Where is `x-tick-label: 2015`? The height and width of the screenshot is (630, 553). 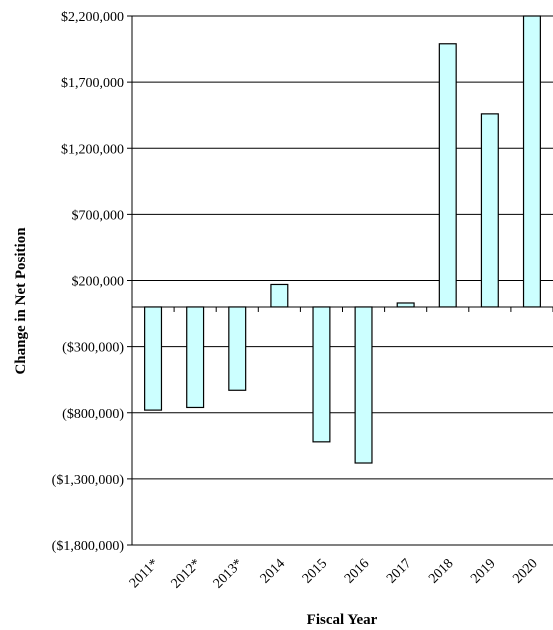 x-tick-label: 2015 is located at coordinates (315, 571).